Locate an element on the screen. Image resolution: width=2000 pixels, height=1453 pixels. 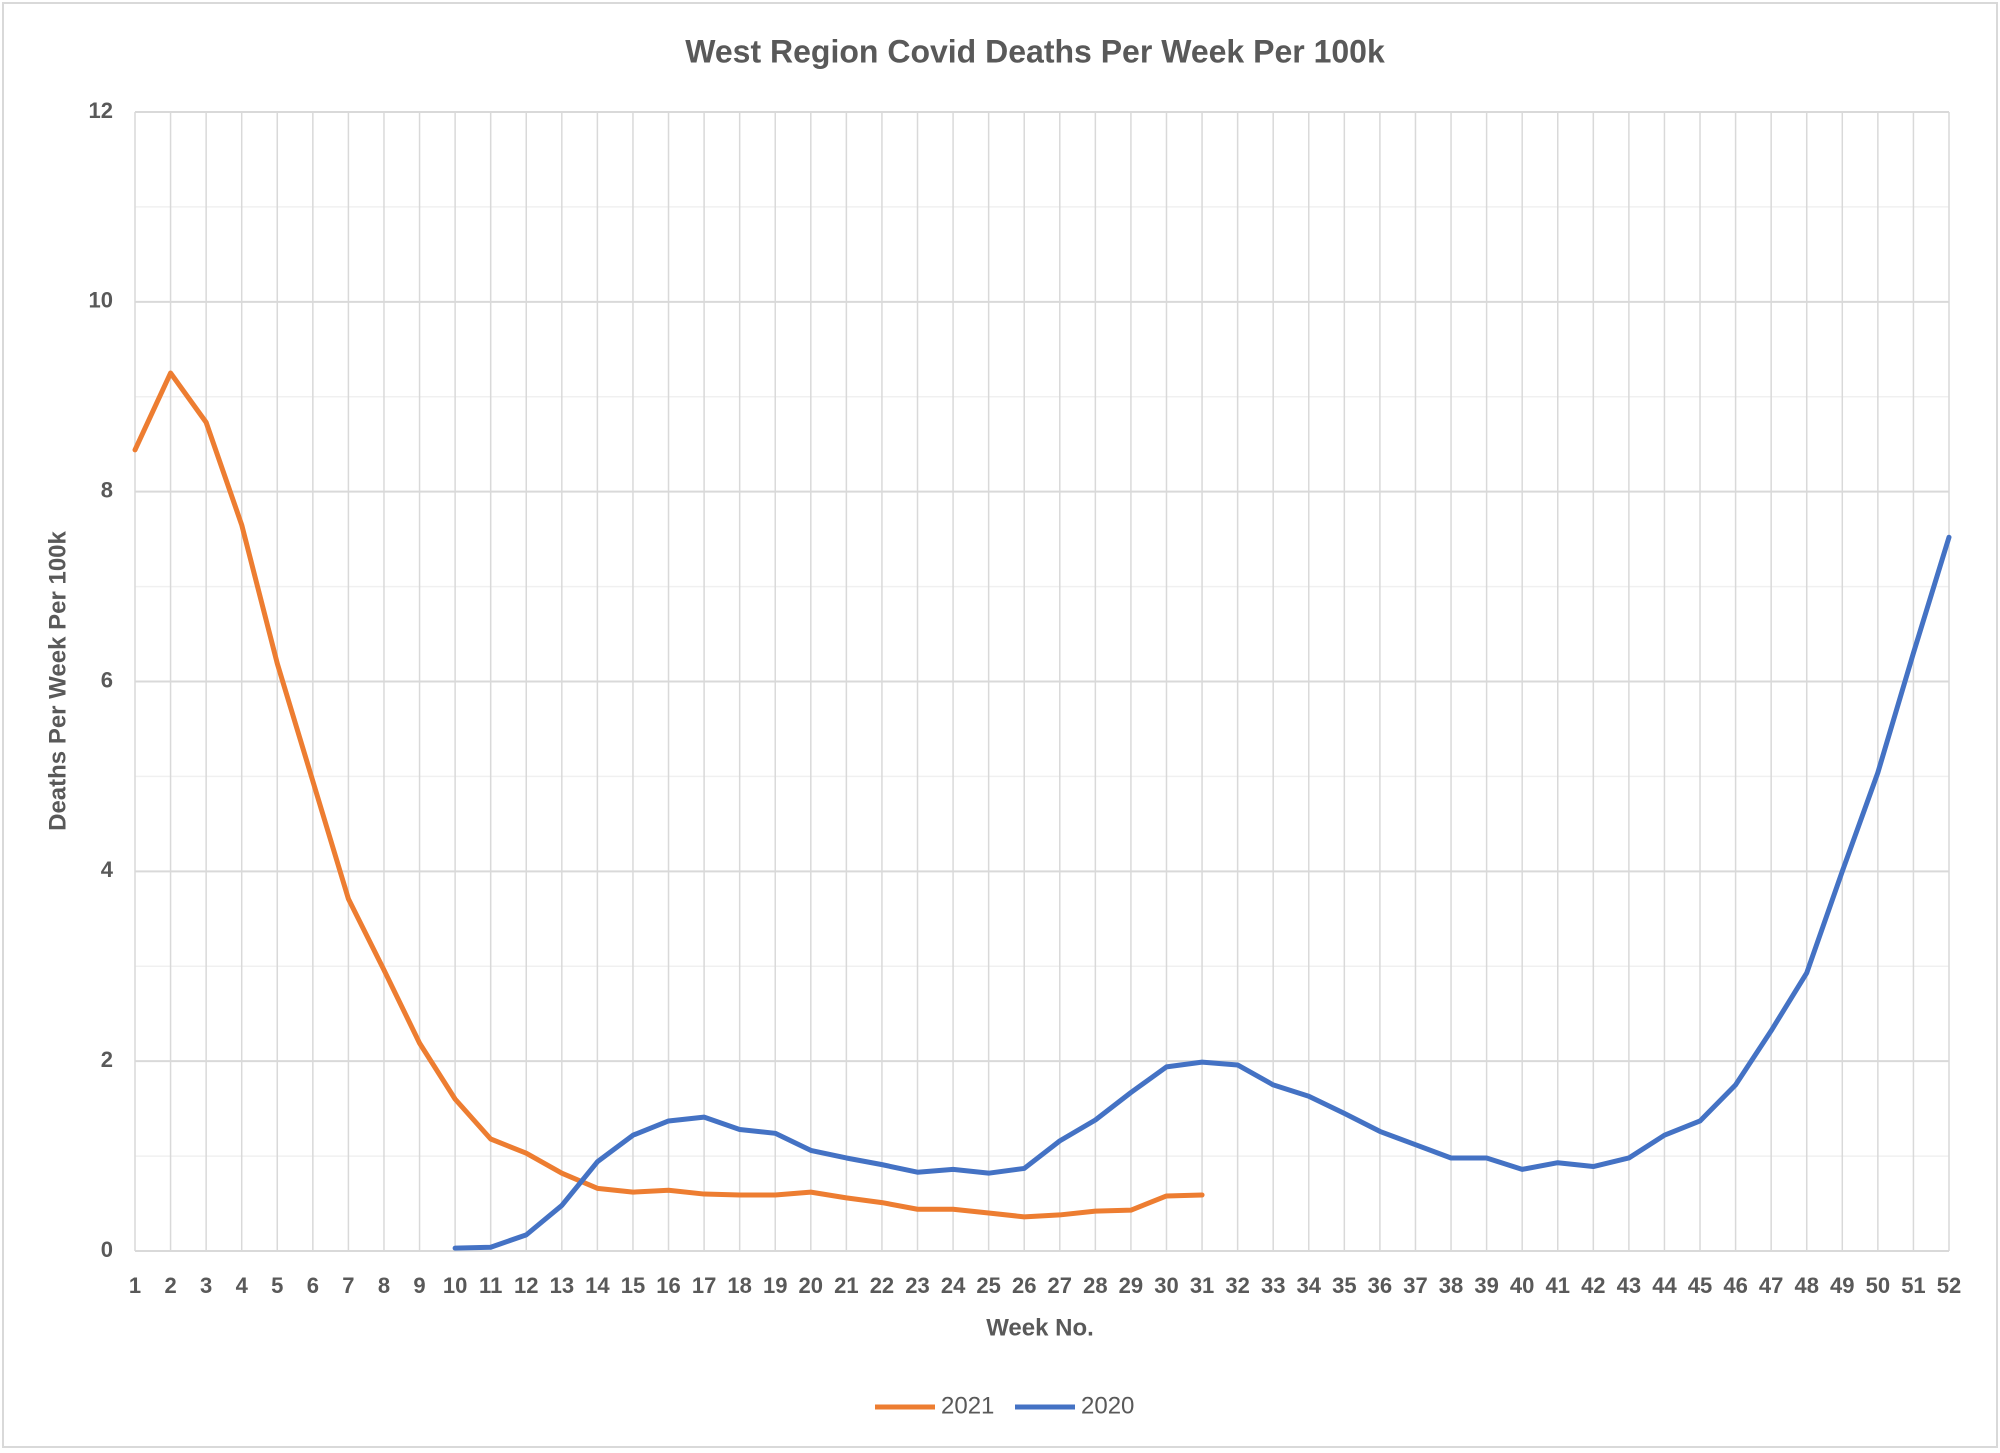
x-tick-label: 2 is located at coordinates (170, 1285).